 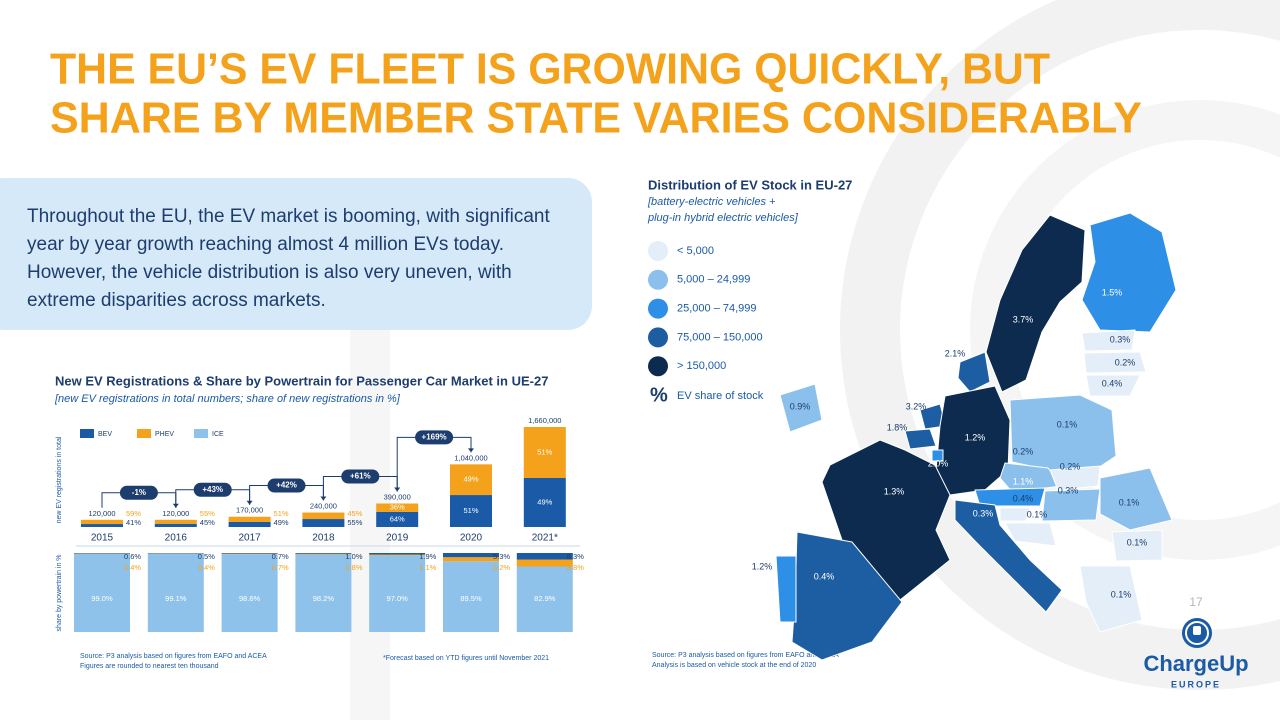 I want to click on value-label: 1.9%, so click(x=427, y=556).